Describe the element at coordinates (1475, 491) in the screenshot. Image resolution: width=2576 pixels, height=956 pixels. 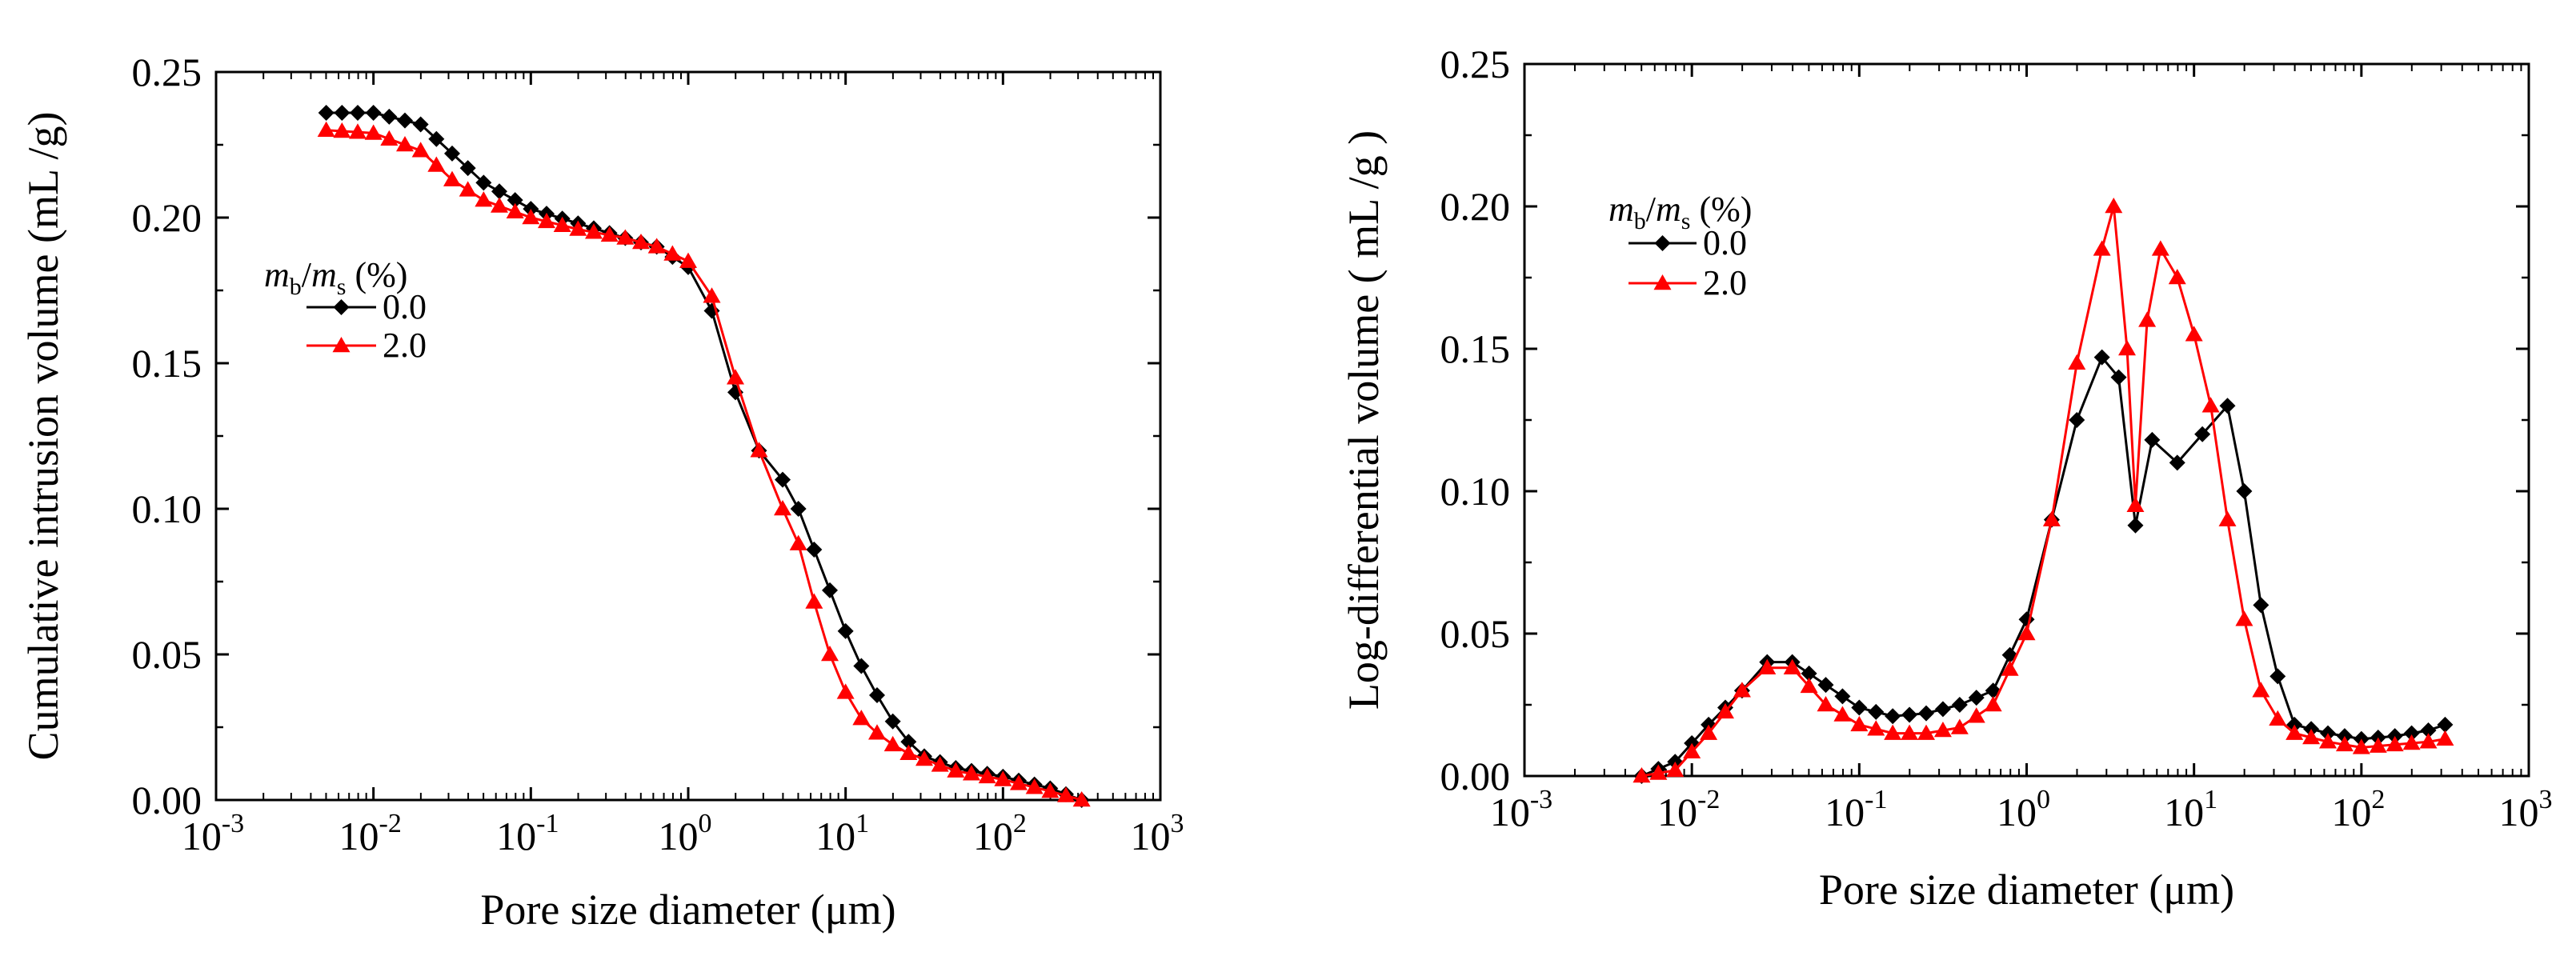
I see `y-tick-label: 0.10` at that location.